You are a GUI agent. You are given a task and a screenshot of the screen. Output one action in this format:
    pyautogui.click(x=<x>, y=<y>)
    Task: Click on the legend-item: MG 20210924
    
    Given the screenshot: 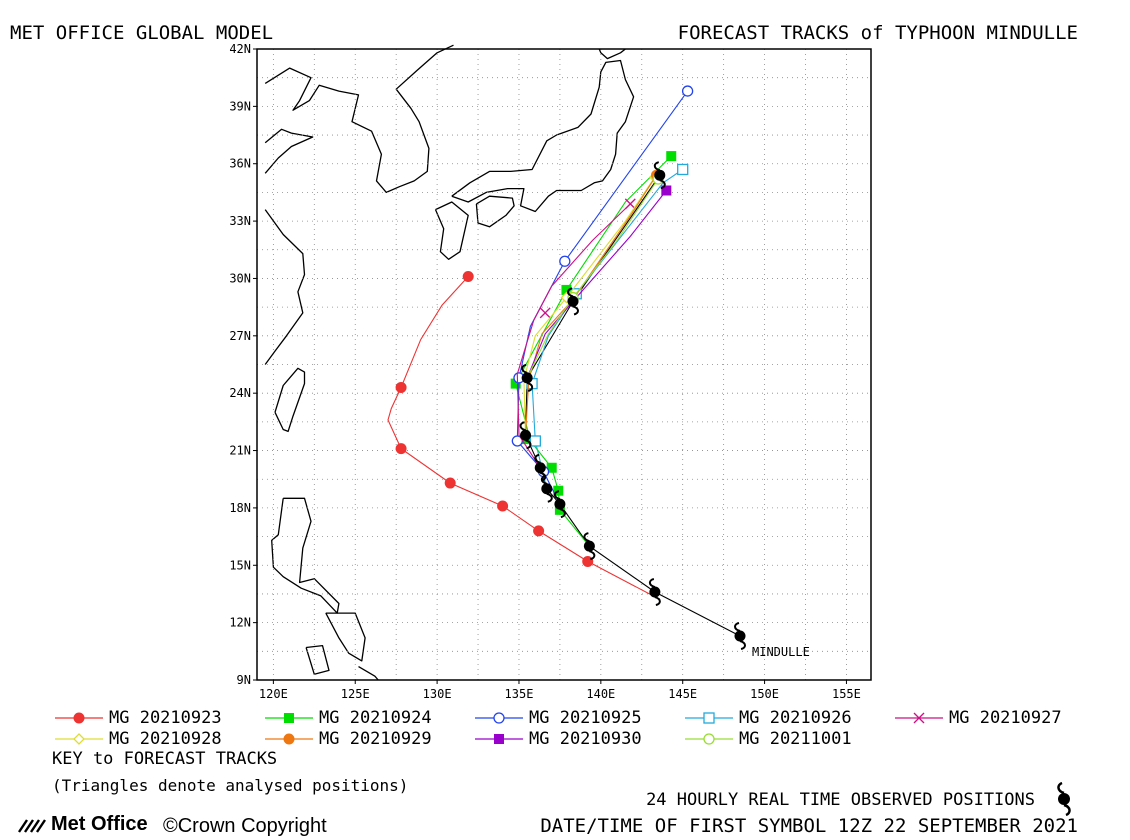 What is the action you would take?
    pyautogui.click(x=348, y=718)
    